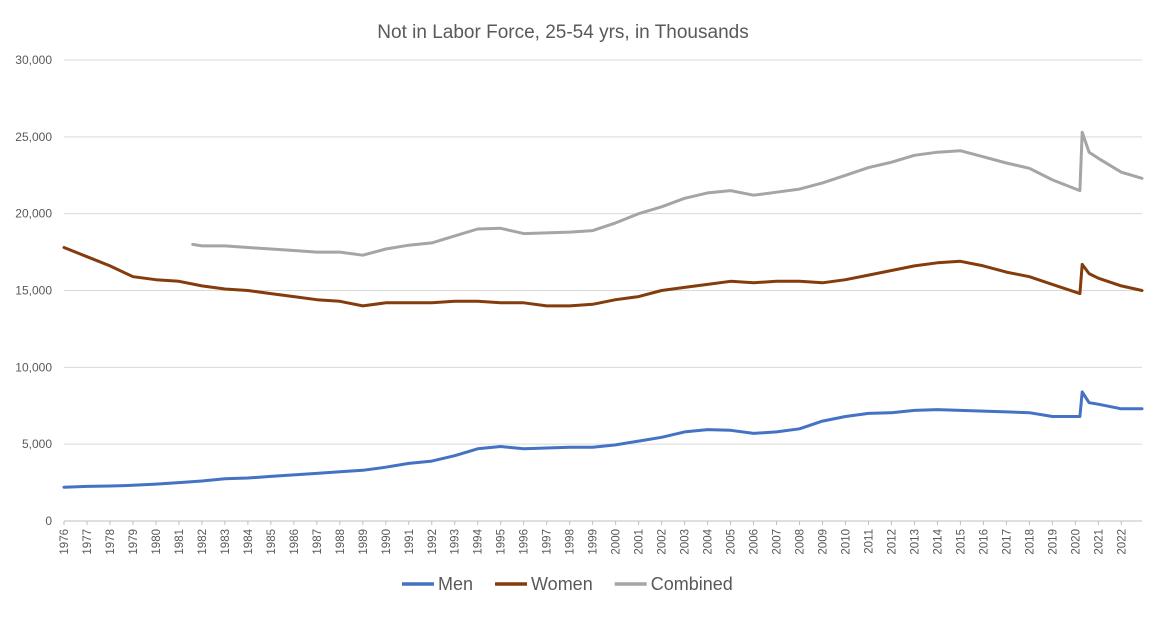  What do you see at coordinates (892, 542) in the screenshot?
I see `x-tick-label: 2012` at bounding box center [892, 542].